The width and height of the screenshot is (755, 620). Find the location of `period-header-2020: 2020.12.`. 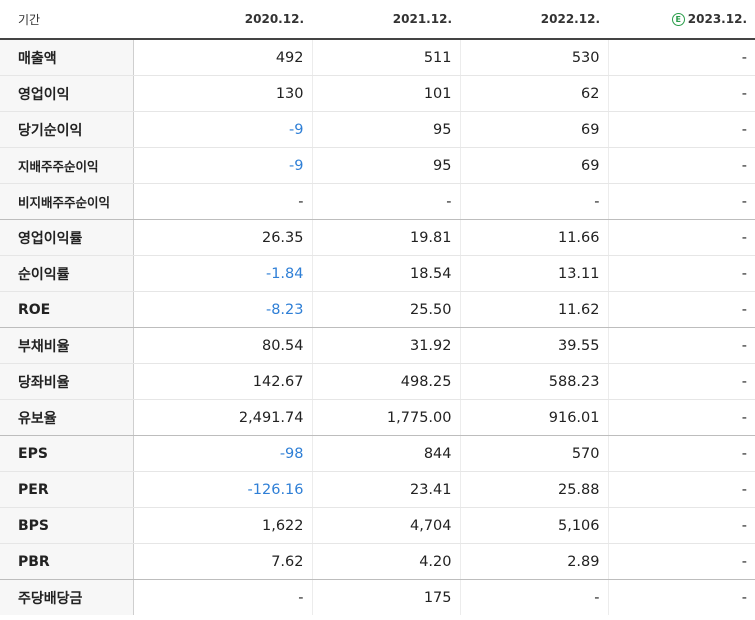

period-header-2020: 2020.12. is located at coordinates (222, 20).